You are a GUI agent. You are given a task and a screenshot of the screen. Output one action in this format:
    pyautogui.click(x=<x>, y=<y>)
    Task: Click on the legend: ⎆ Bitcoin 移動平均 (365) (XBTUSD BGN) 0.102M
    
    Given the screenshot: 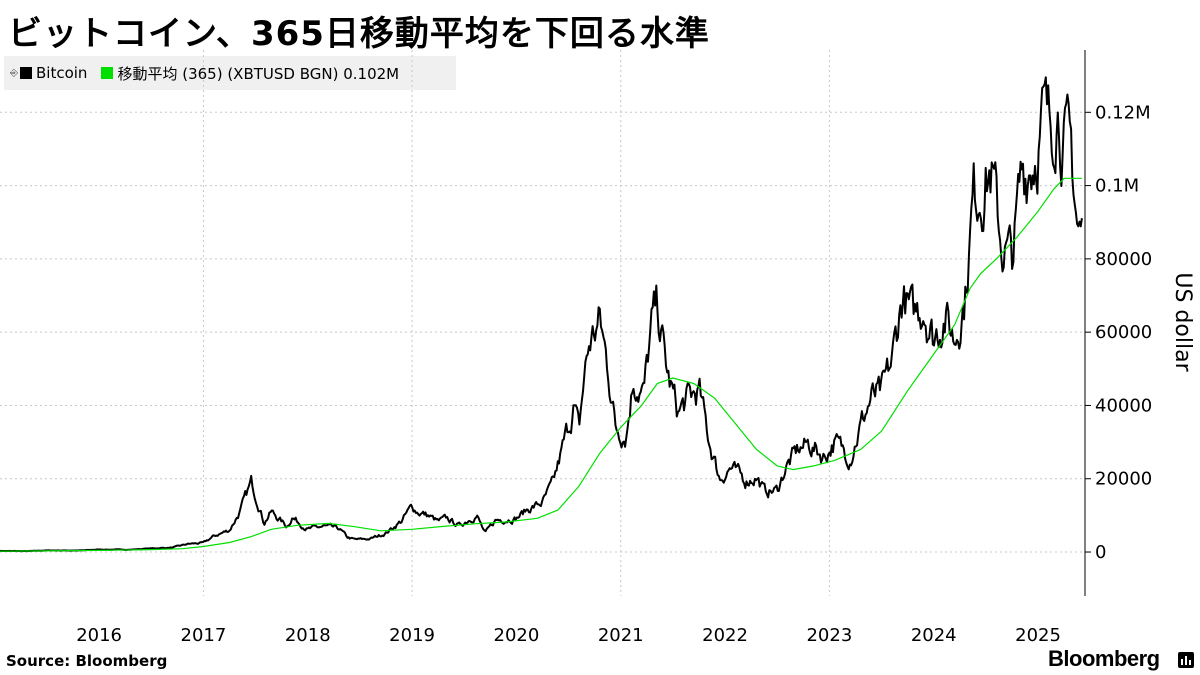 What is the action you would take?
    pyautogui.click(x=230, y=73)
    